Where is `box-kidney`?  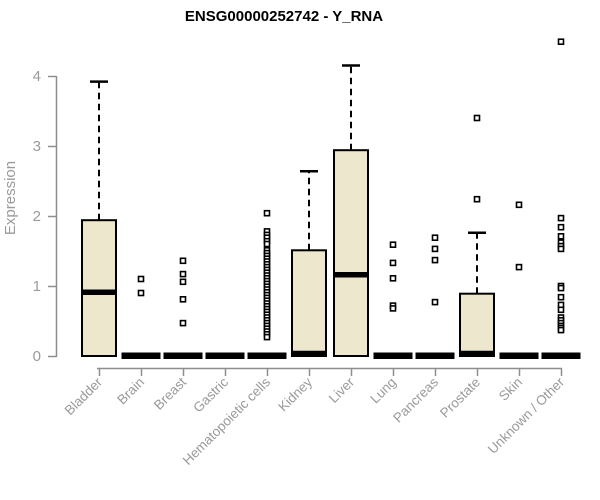 box-kidney is located at coordinates (309, 303).